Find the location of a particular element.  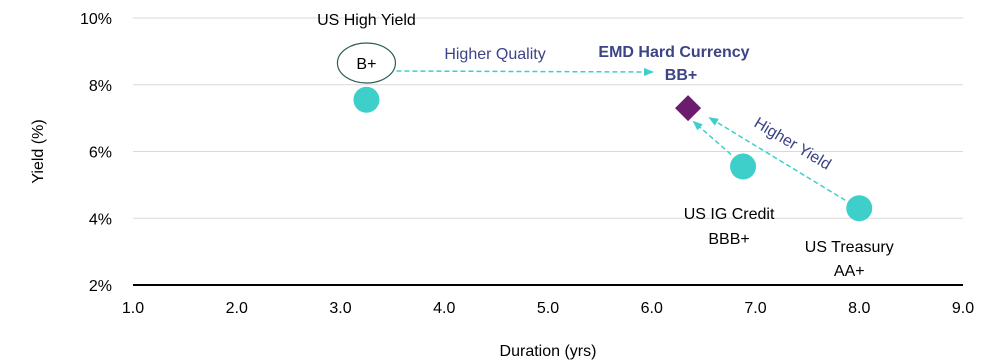

x-tick-label: 6.0 is located at coordinates (652, 308).